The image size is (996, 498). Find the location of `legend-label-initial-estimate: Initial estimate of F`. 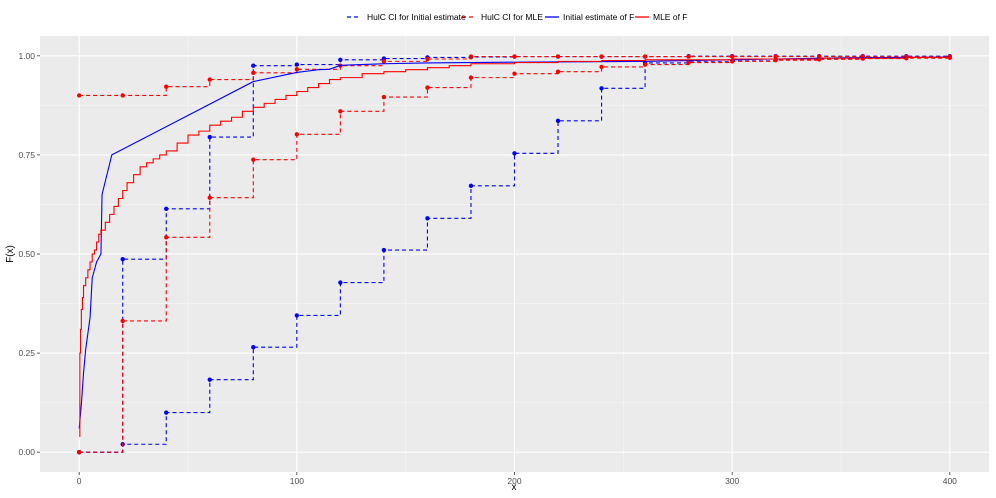

legend-label-initial-estimate: Initial estimate of F is located at coordinates (598, 17).